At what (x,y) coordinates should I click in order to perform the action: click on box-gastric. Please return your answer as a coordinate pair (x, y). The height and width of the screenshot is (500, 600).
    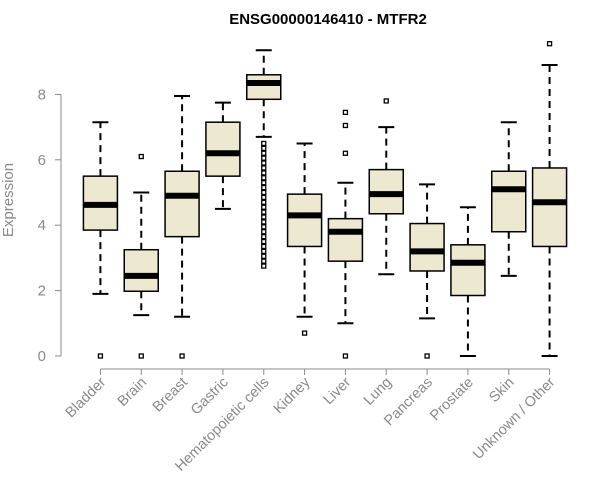
    Looking at the image, I should click on (223, 155).